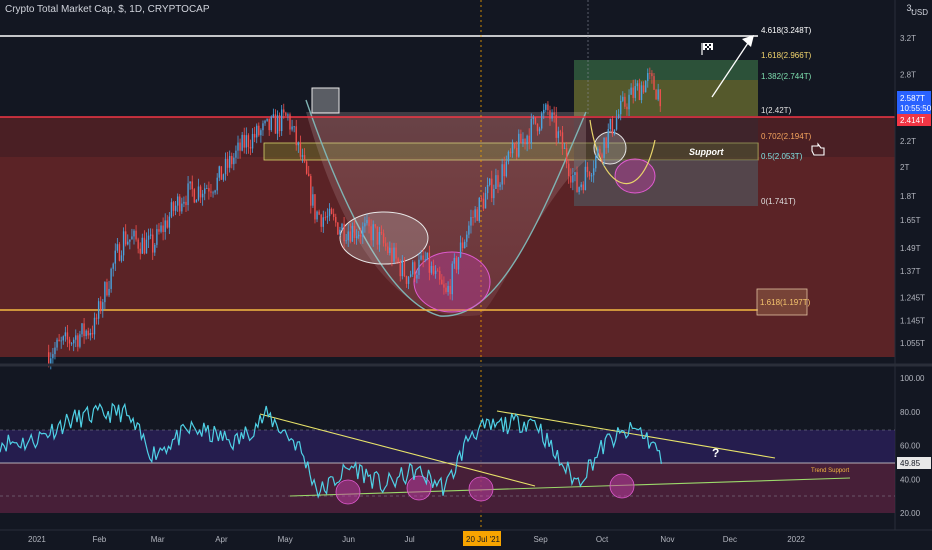  I want to click on time-tick: May, so click(285, 539).